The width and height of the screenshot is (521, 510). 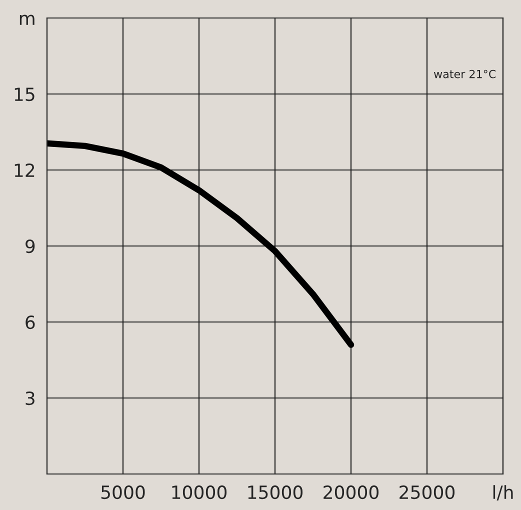 I want to click on x-tick-label: 5000, so click(x=123, y=492).